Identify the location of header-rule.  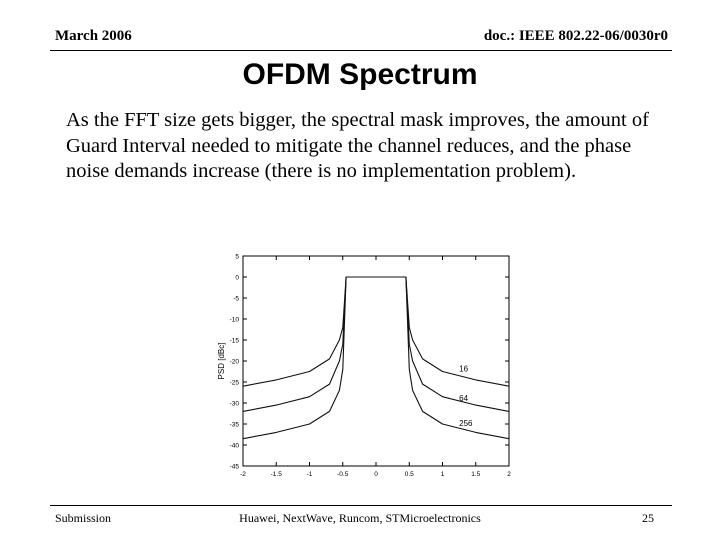
(361, 50).